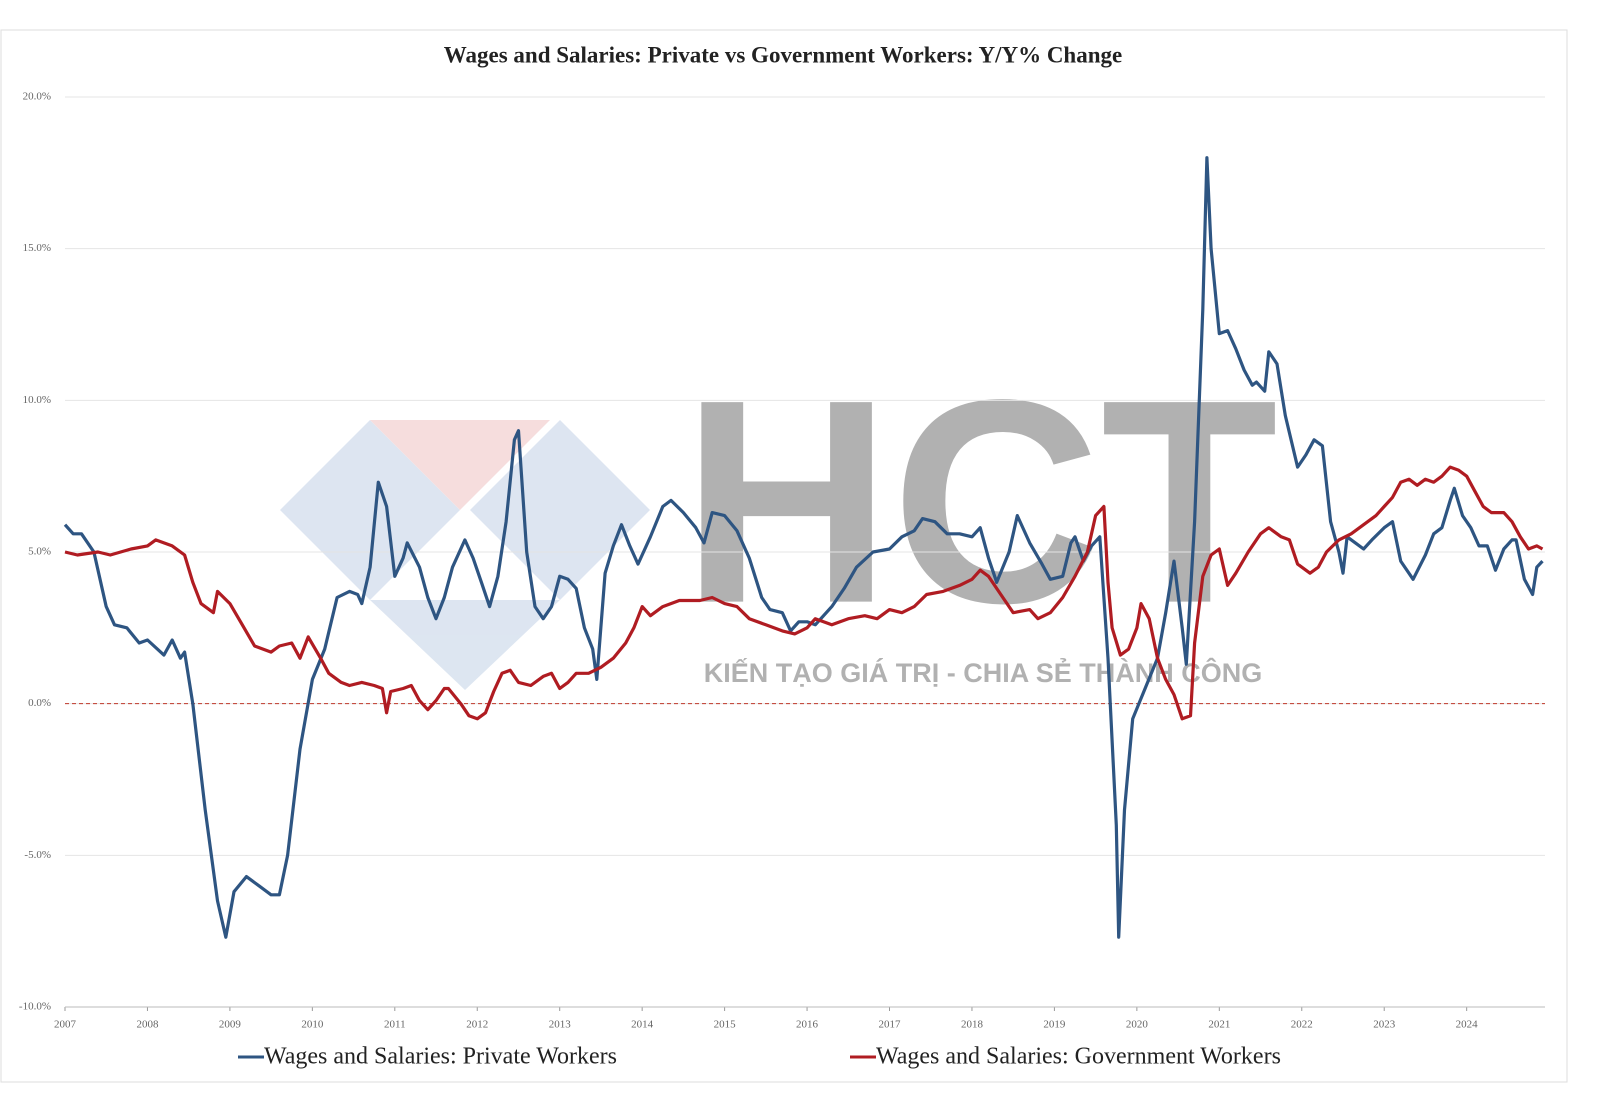 Image resolution: width=1600 pixels, height=1110 pixels. What do you see at coordinates (1054, 1025) in the screenshot?
I see `x-tick-label: 2019` at bounding box center [1054, 1025].